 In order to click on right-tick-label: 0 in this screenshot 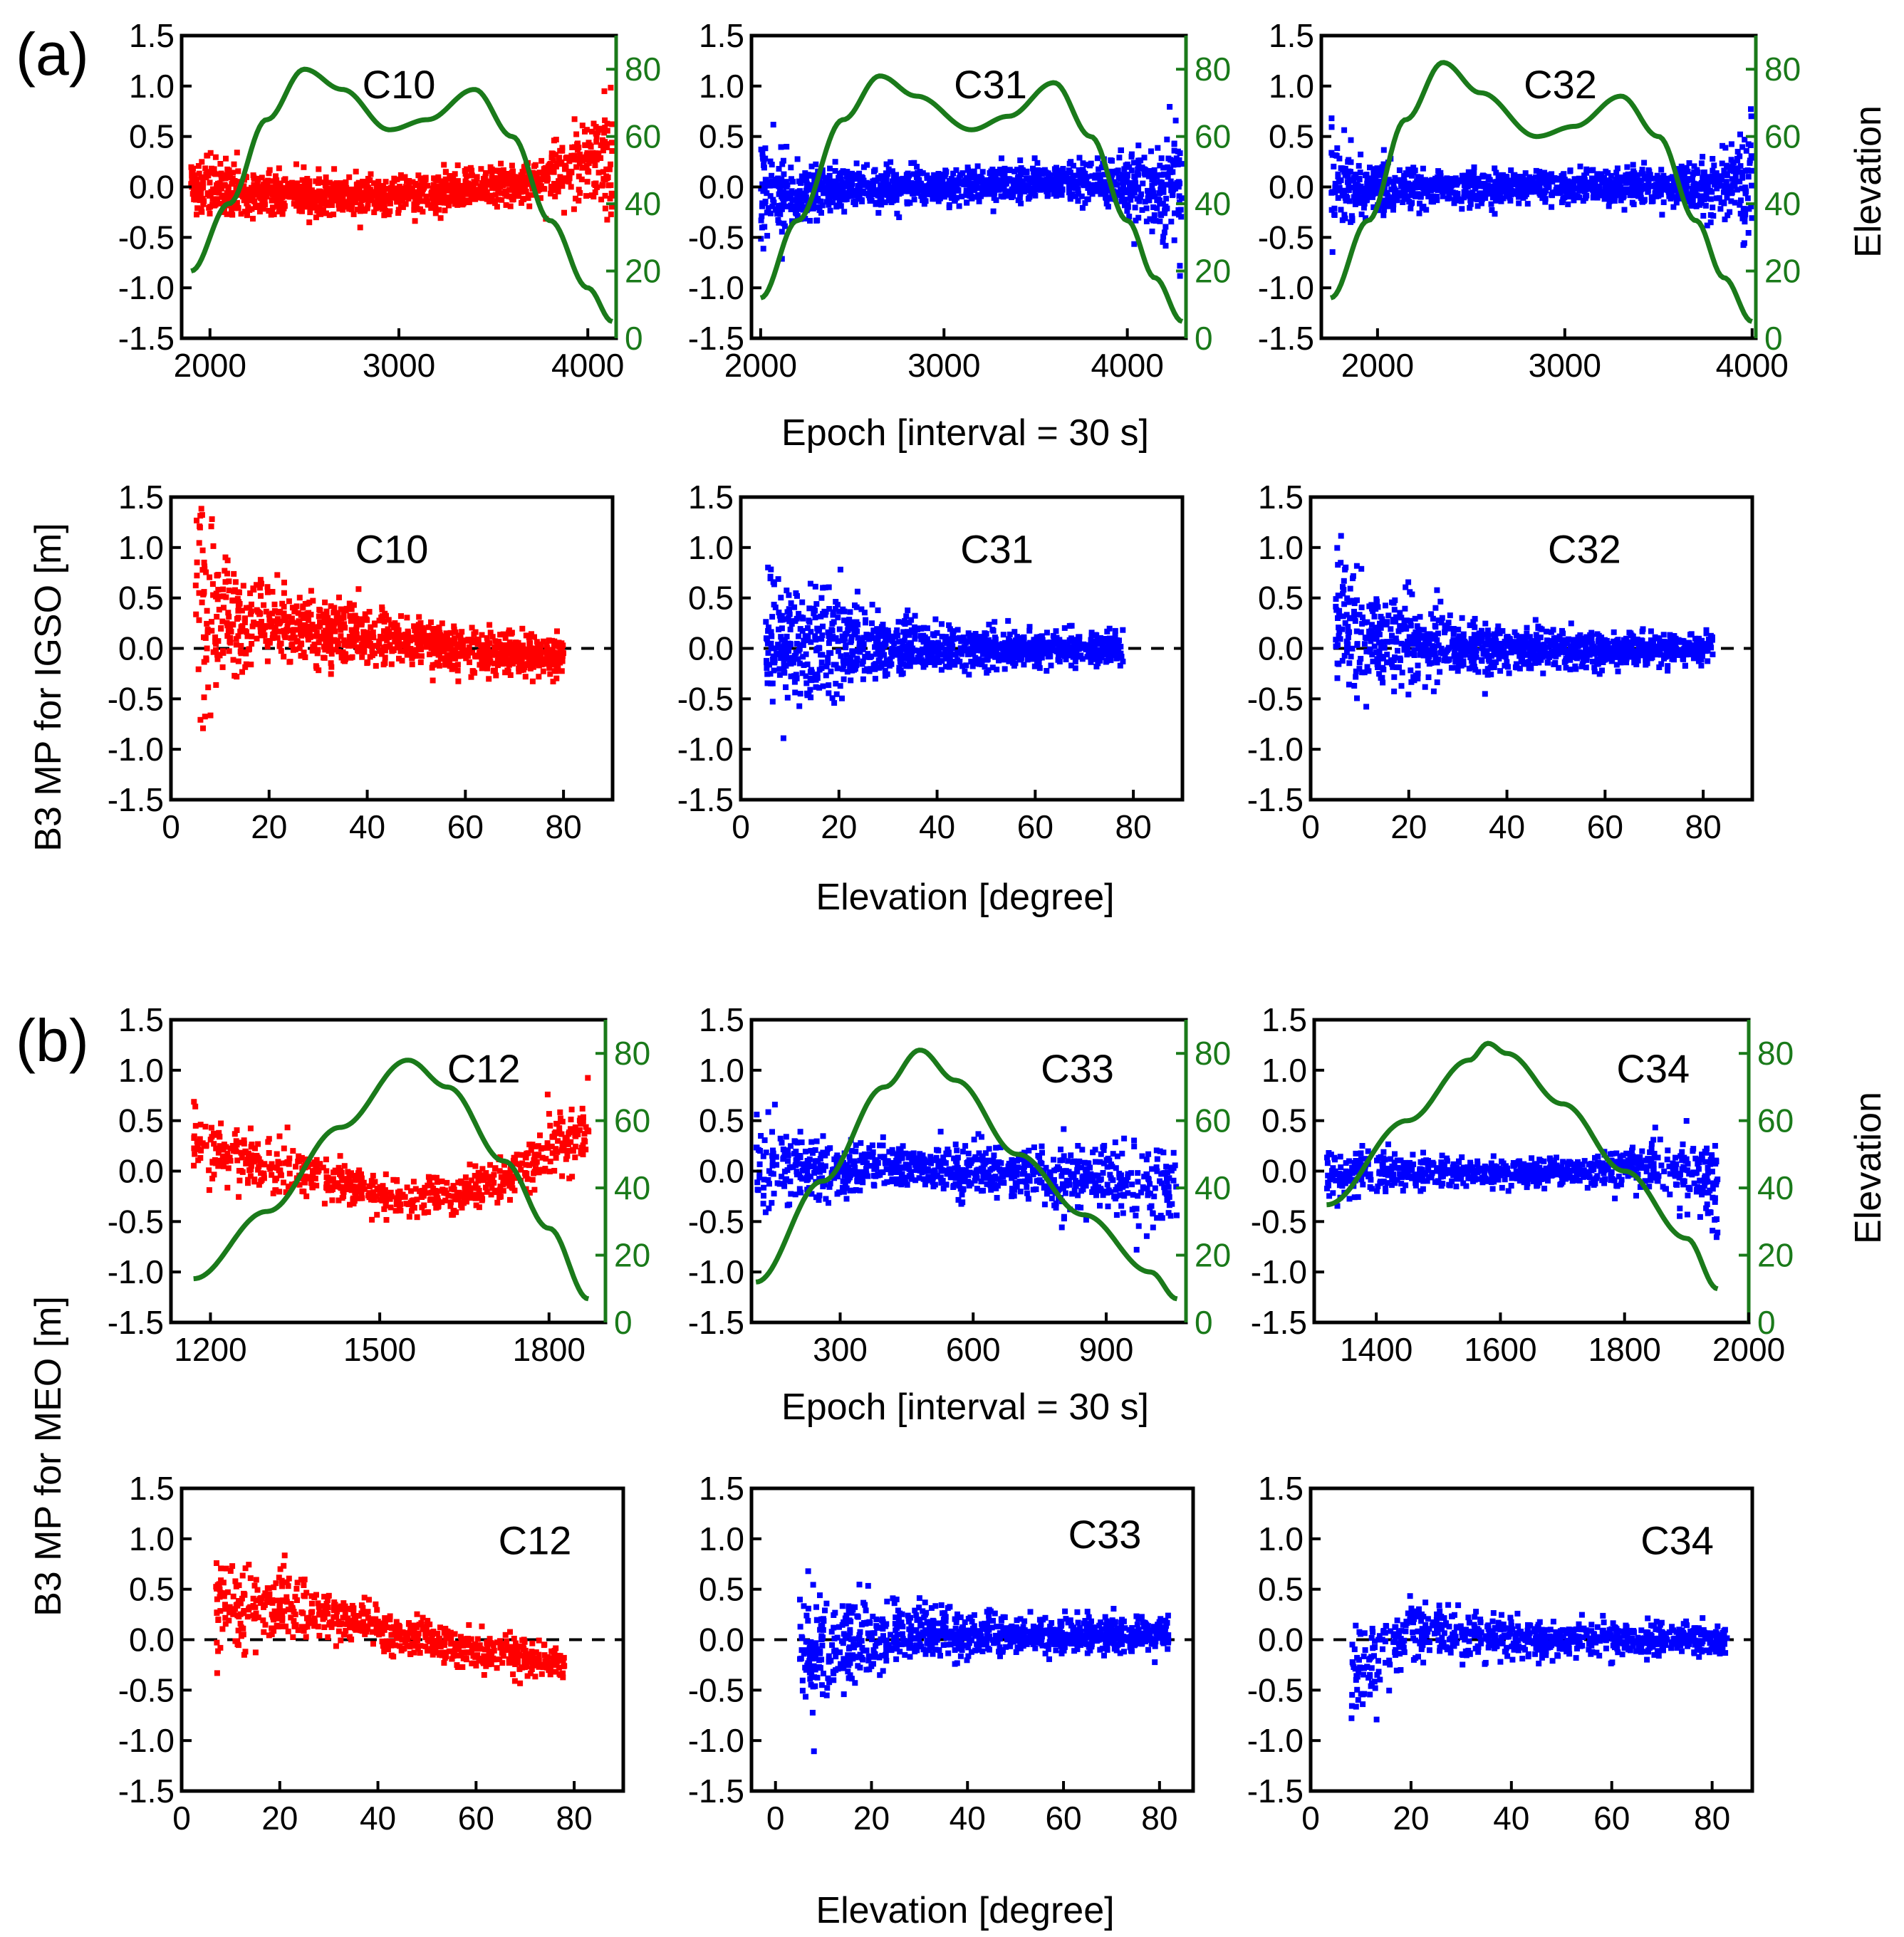, I will do `click(634, 338)`.